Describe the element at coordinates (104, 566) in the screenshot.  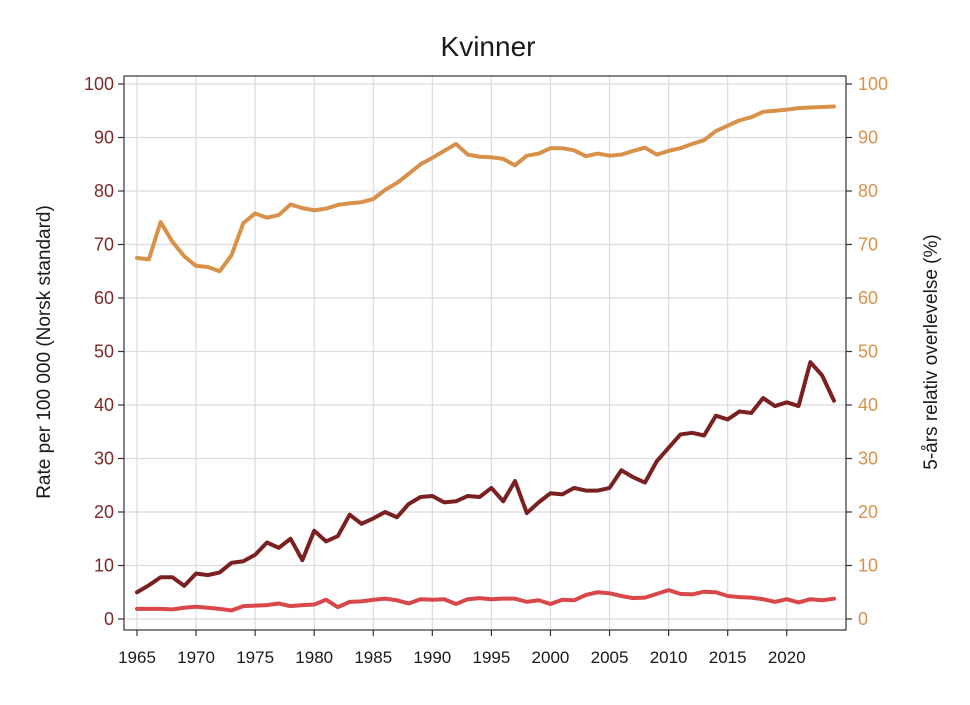
I see `left-tick-label: 10` at that location.